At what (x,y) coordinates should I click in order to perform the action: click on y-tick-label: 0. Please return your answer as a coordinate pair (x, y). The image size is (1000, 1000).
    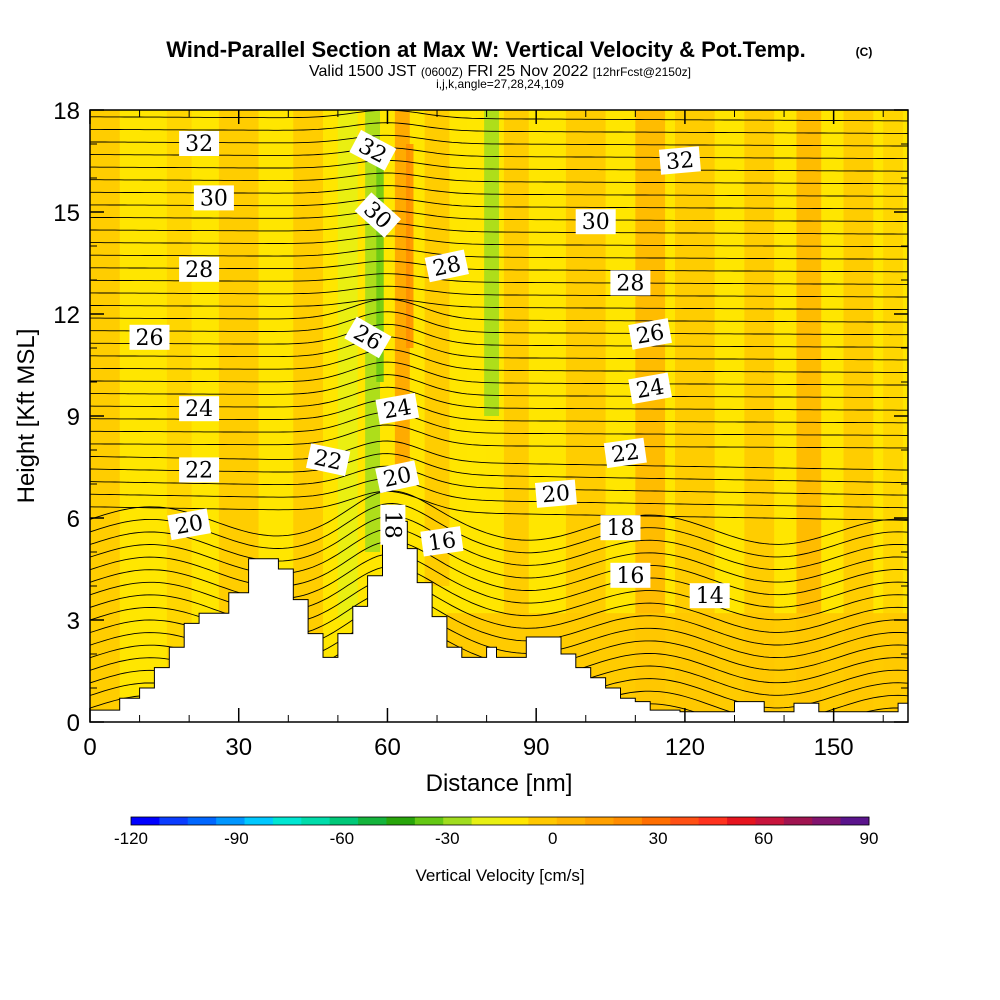
    Looking at the image, I should click on (73, 723).